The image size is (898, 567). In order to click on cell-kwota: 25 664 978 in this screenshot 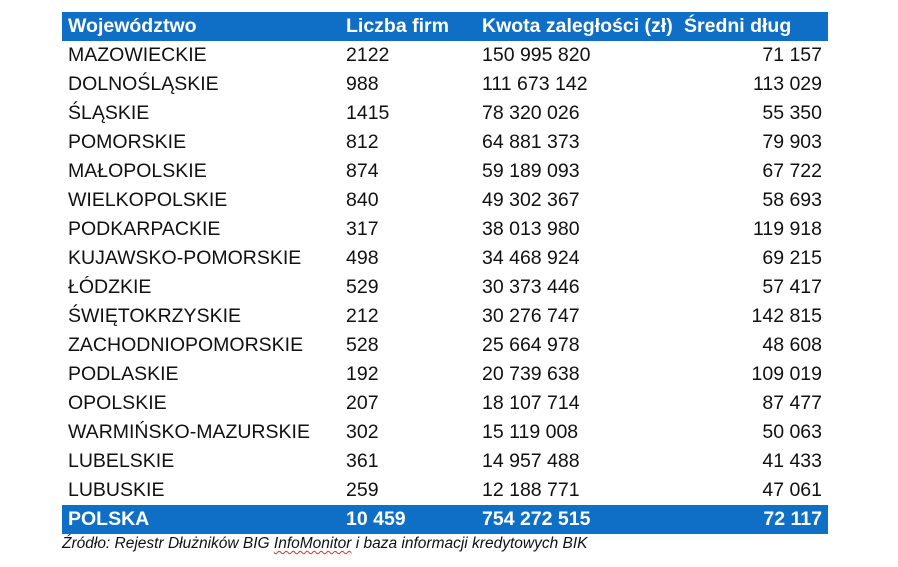, I will do `click(577, 345)`.